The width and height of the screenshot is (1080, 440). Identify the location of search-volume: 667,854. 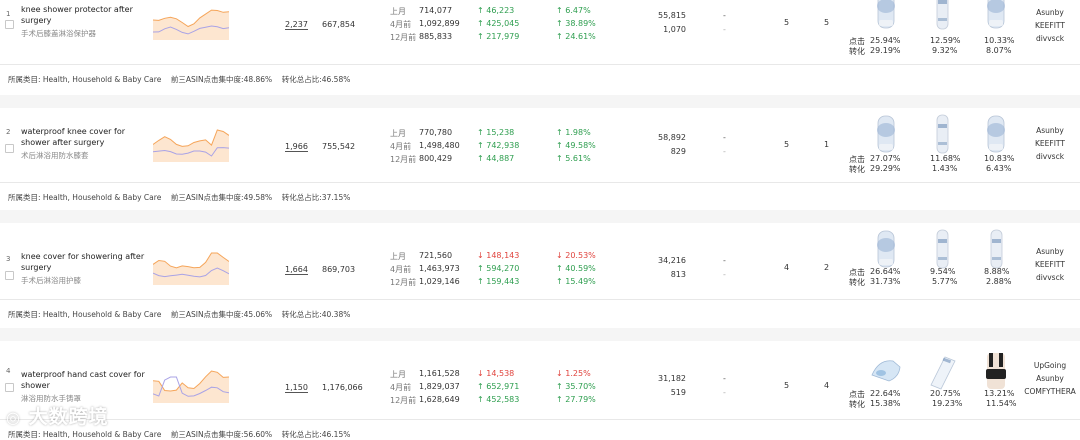
(339, 24).